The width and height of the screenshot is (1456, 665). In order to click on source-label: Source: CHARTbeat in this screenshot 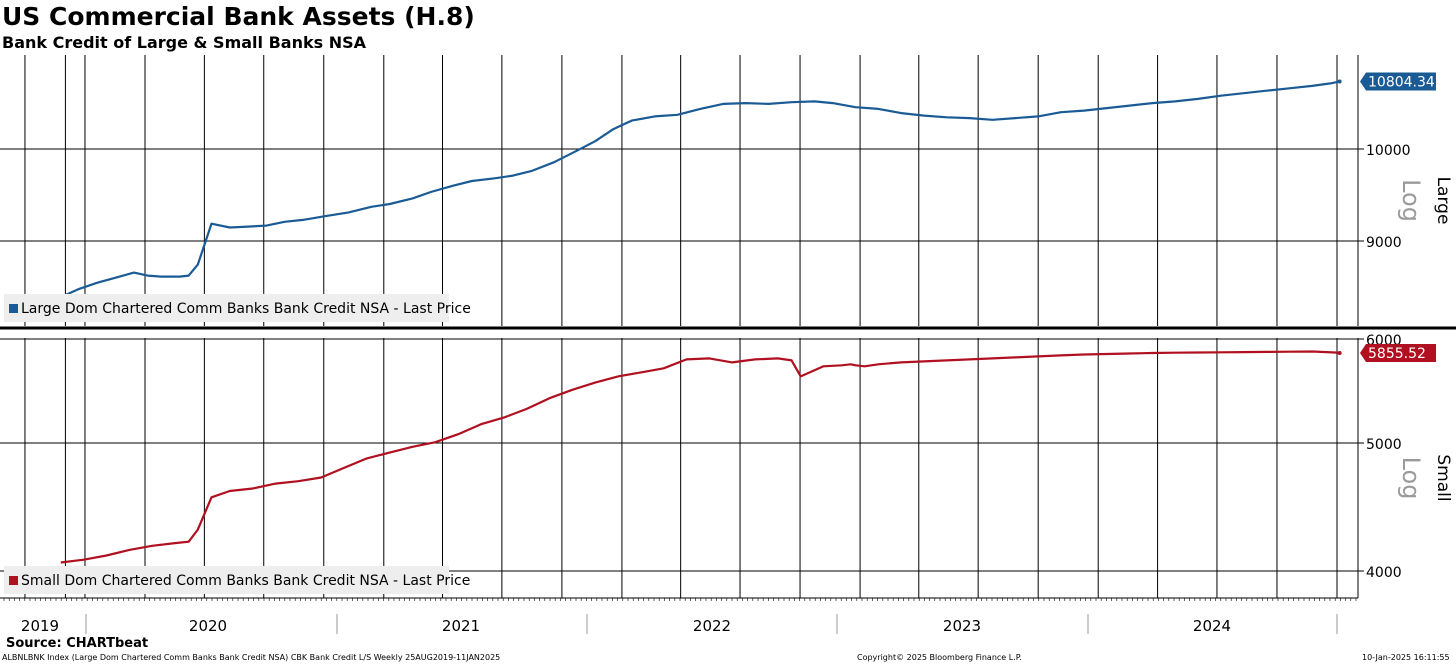, I will do `click(77, 643)`.